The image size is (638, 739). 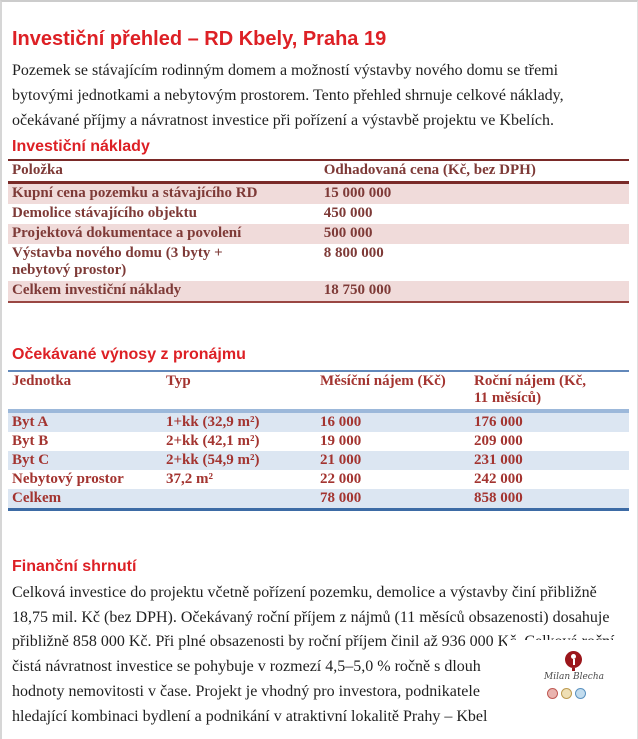 What do you see at coordinates (549, 392) in the screenshot?
I see `column-header: Roční nájem (Kč, 11 měsíců)` at bounding box center [549, 392].